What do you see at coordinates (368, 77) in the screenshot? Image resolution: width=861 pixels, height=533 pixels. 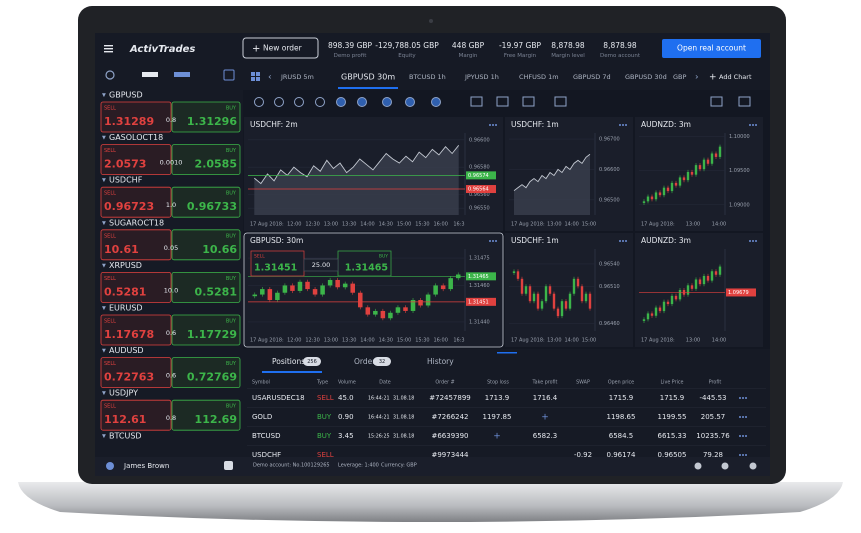 I see `chart-tab: GBPUSD 30m` at bounding box center [368, 77].